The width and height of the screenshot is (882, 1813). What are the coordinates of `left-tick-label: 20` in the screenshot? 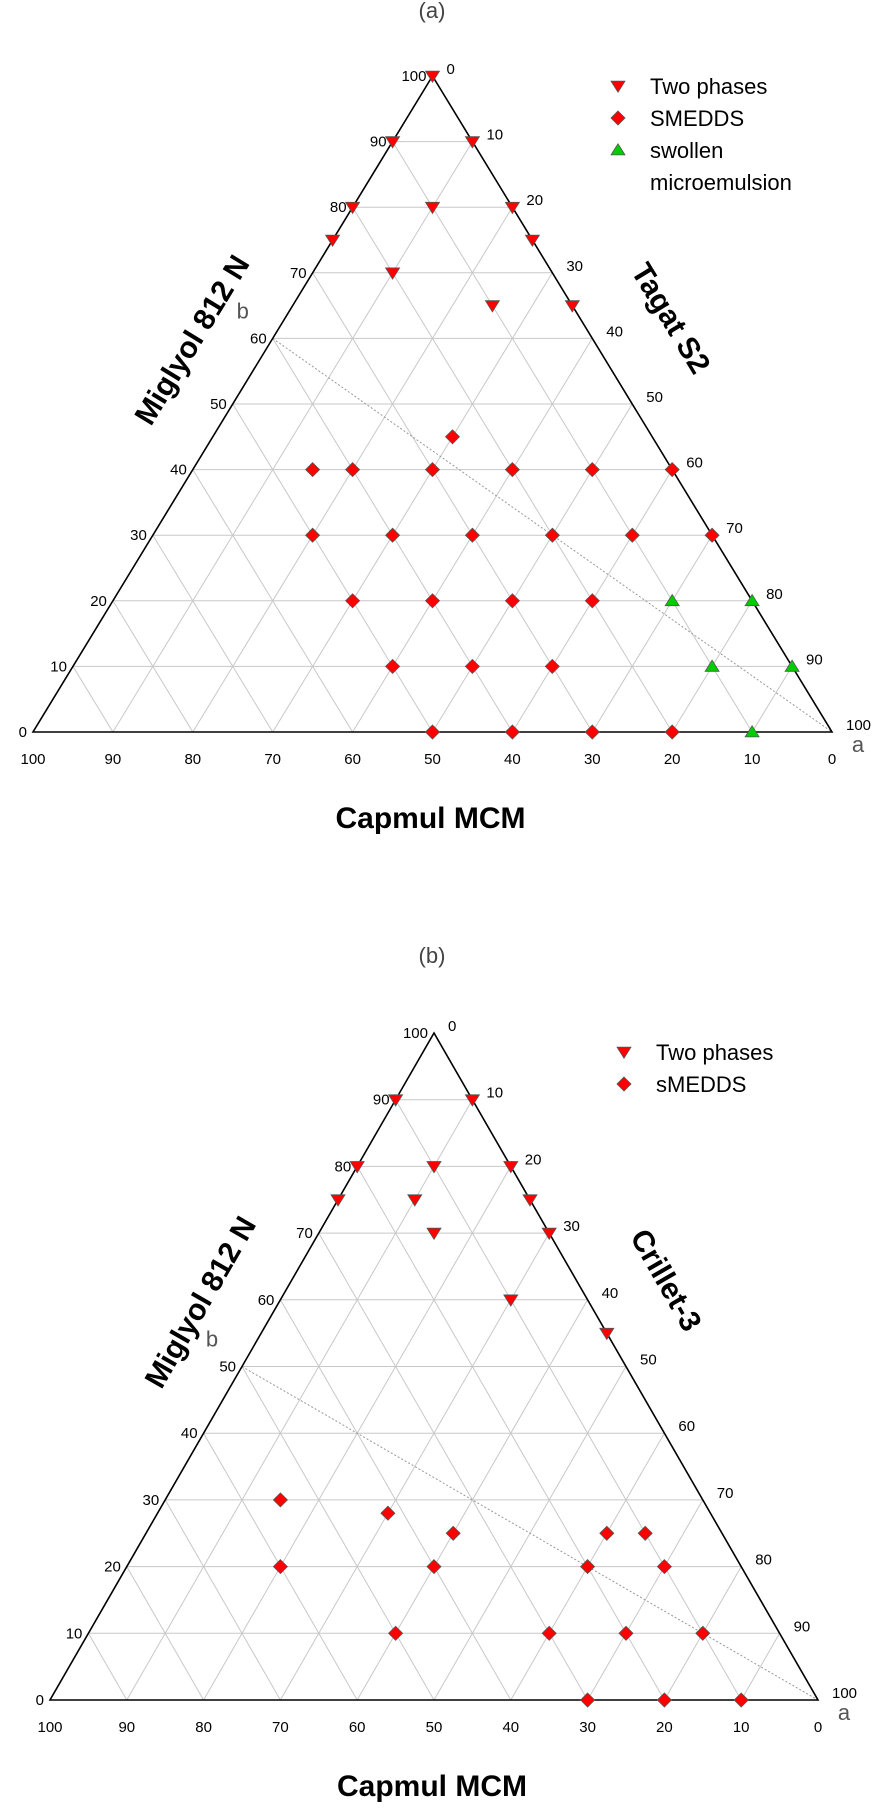 It's located at (112, 1567).